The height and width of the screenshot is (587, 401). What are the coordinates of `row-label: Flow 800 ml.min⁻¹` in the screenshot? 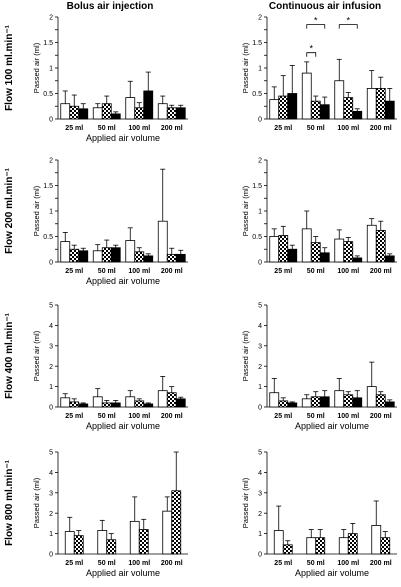 It's located at (9, 502).